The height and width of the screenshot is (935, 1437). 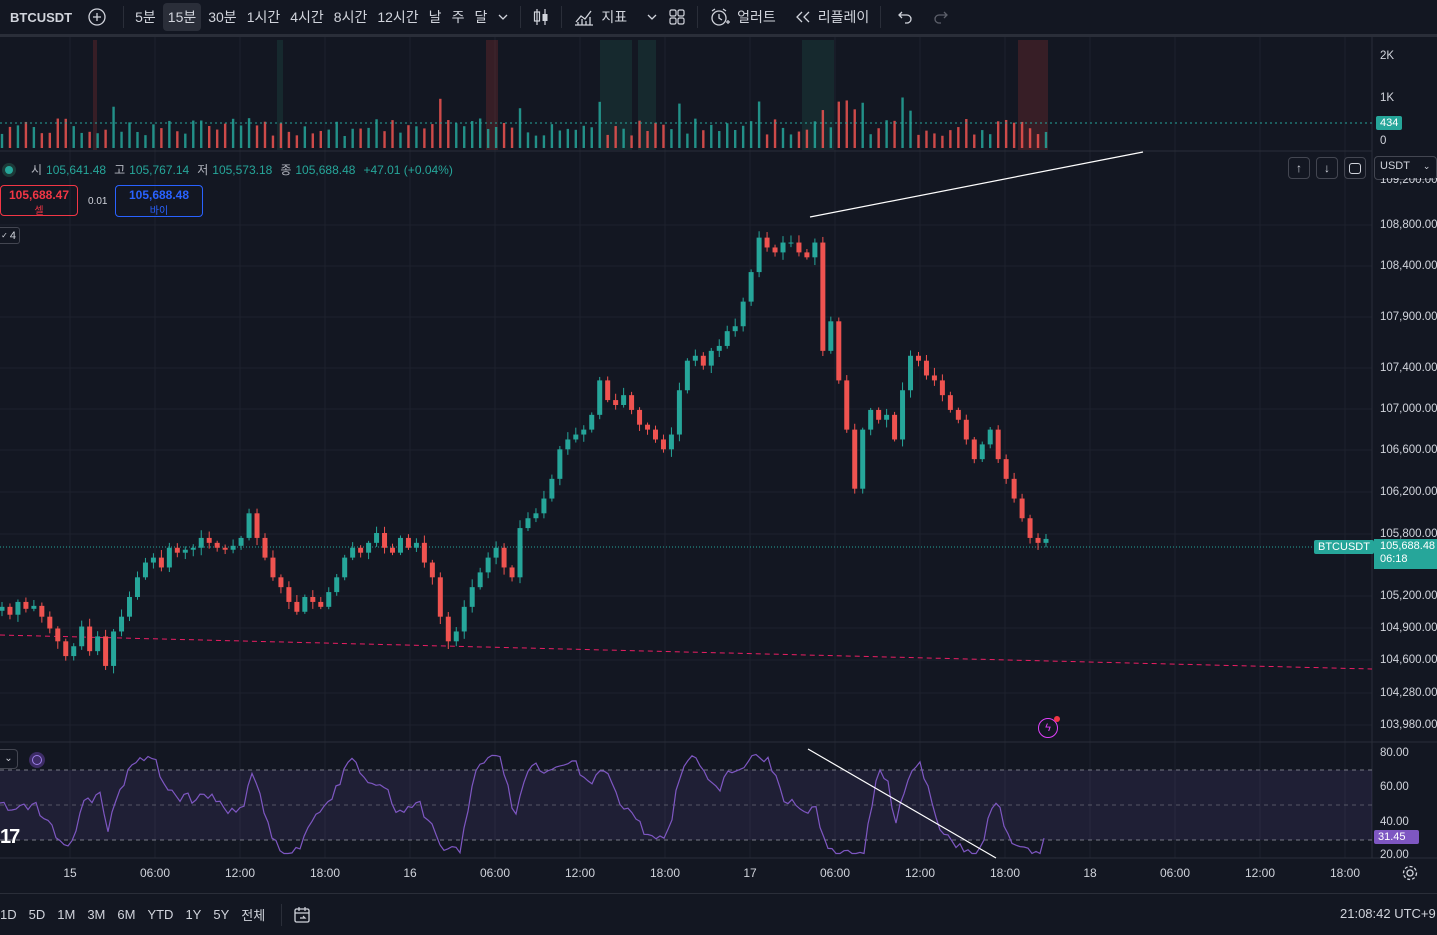 I want to click on templates-dropdown, so click(x=647, y=17).